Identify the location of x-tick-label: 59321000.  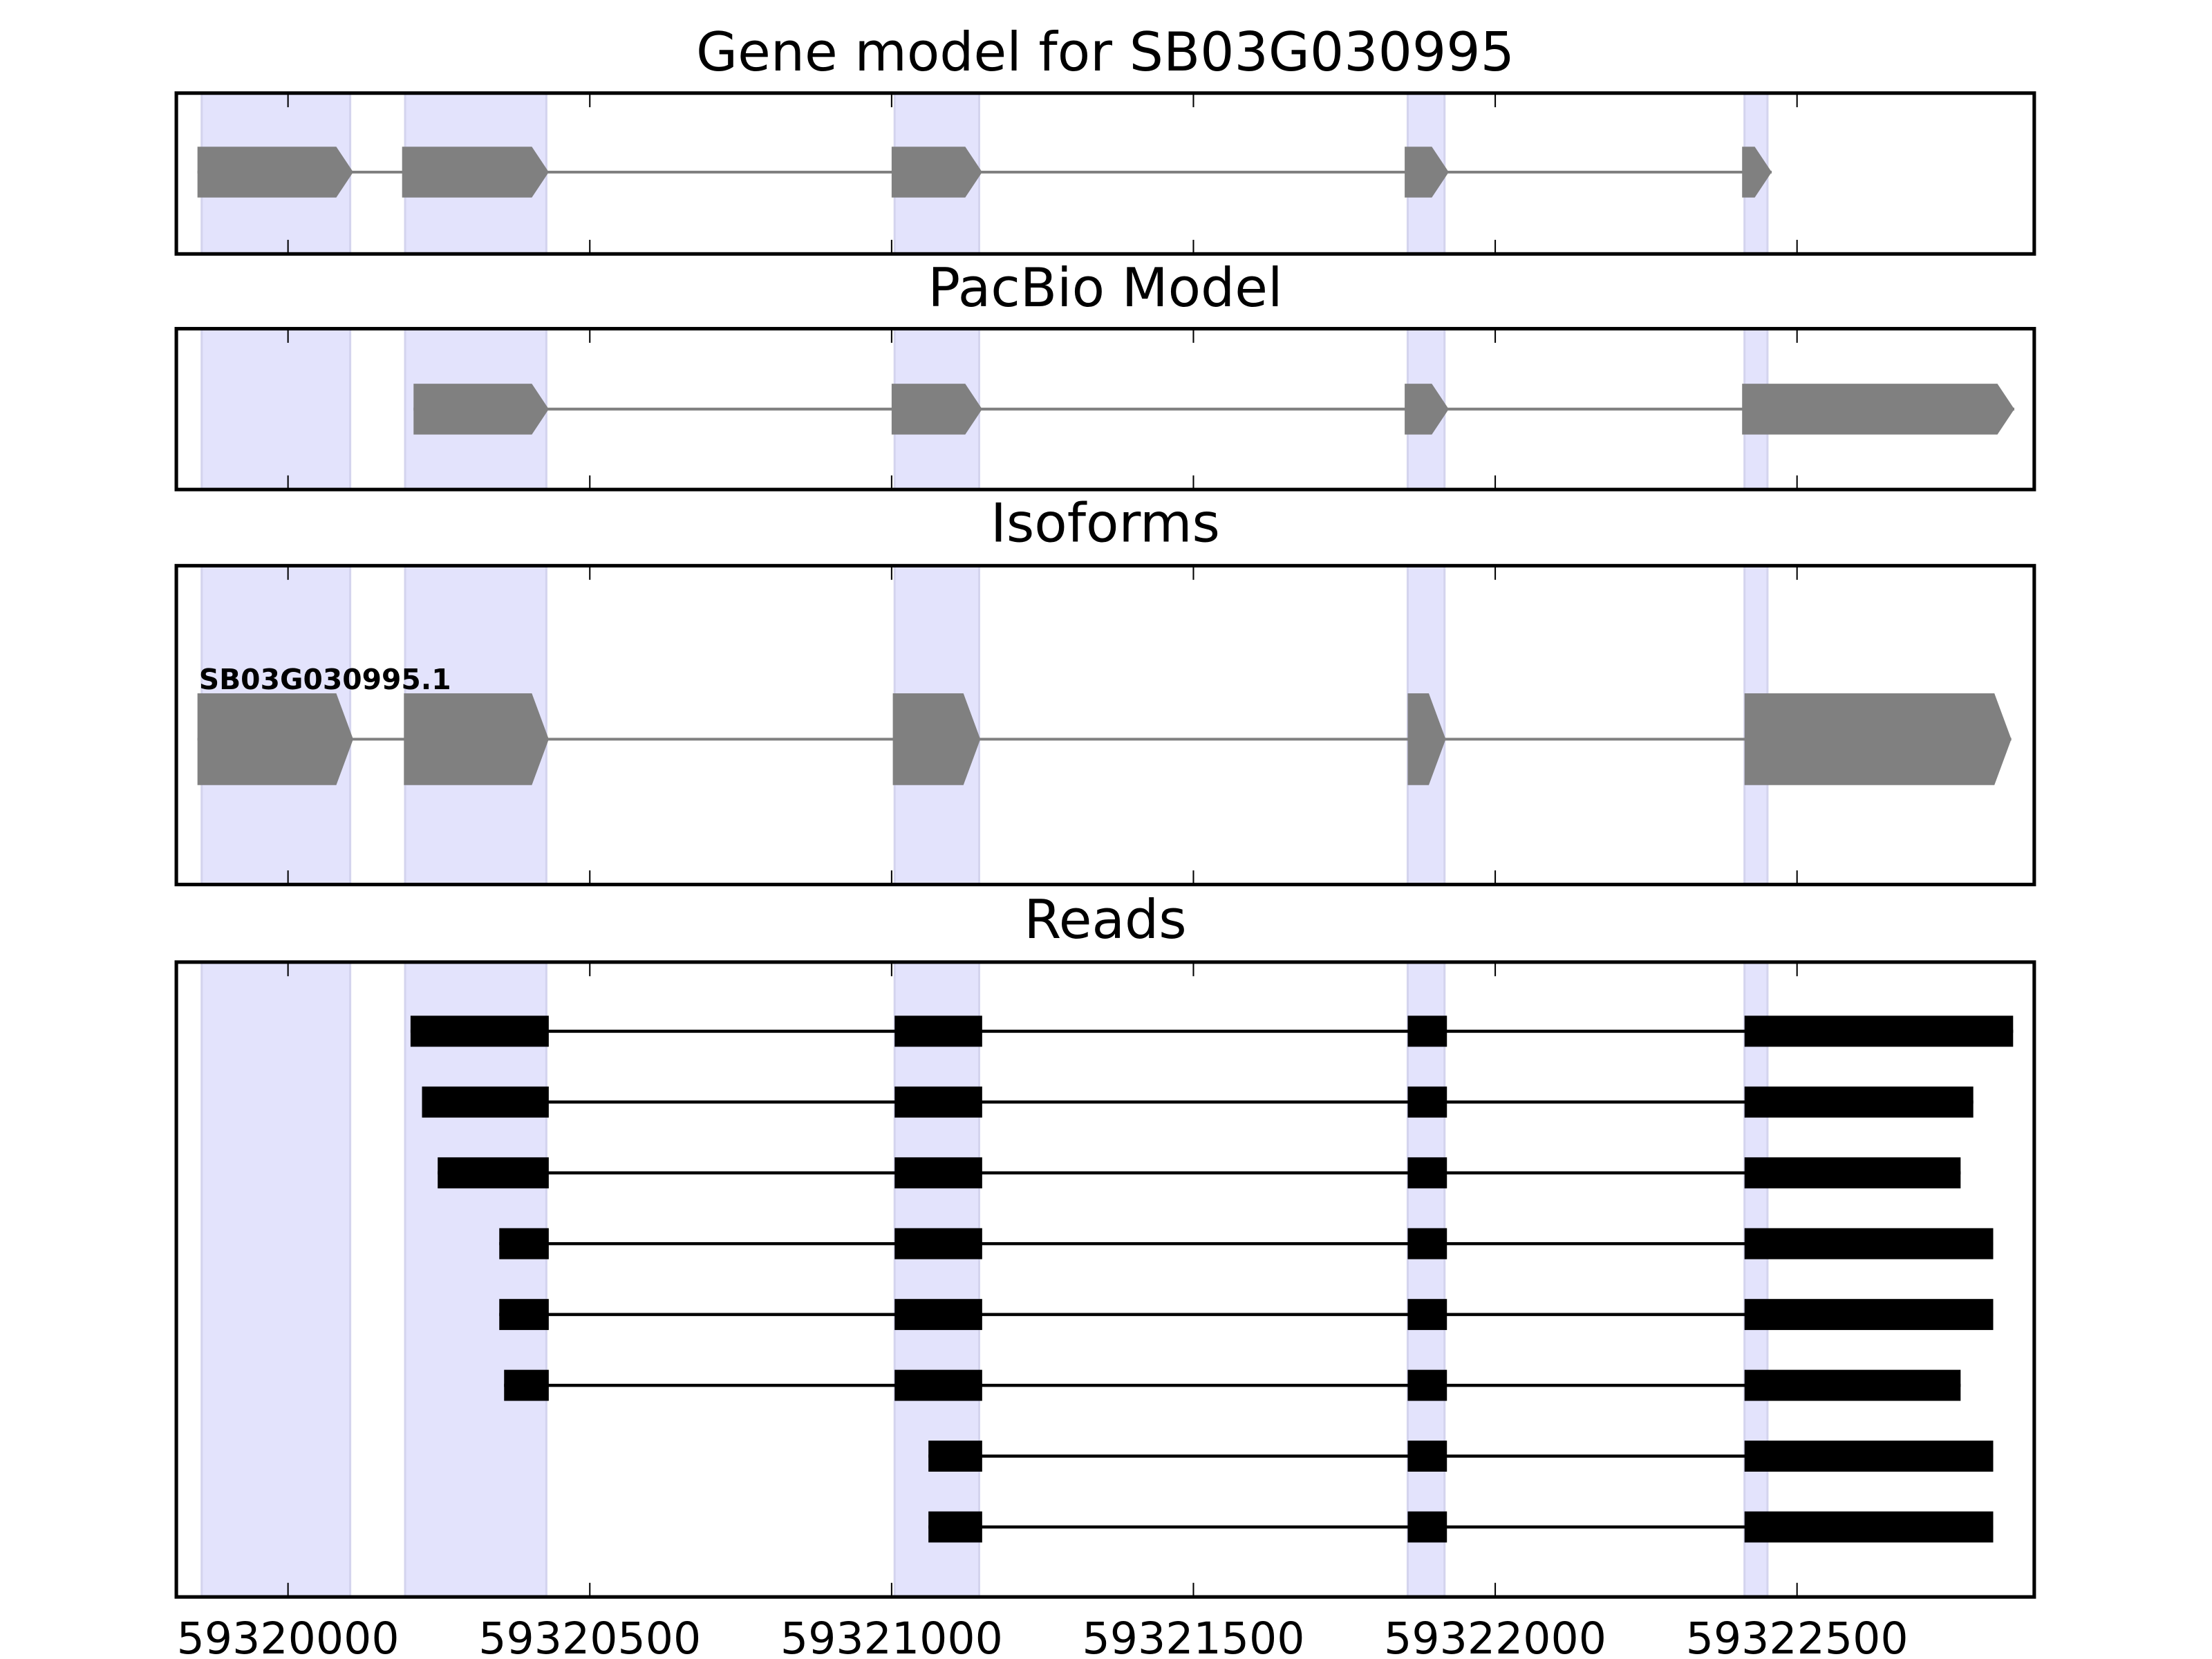
(892, 1636).